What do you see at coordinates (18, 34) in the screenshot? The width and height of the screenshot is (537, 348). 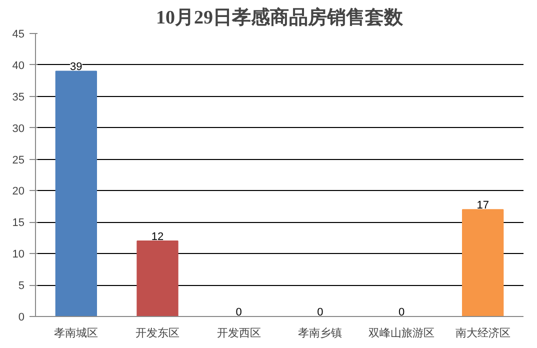 I see `y-tick-label: 45` at bounding box center [18, 34].